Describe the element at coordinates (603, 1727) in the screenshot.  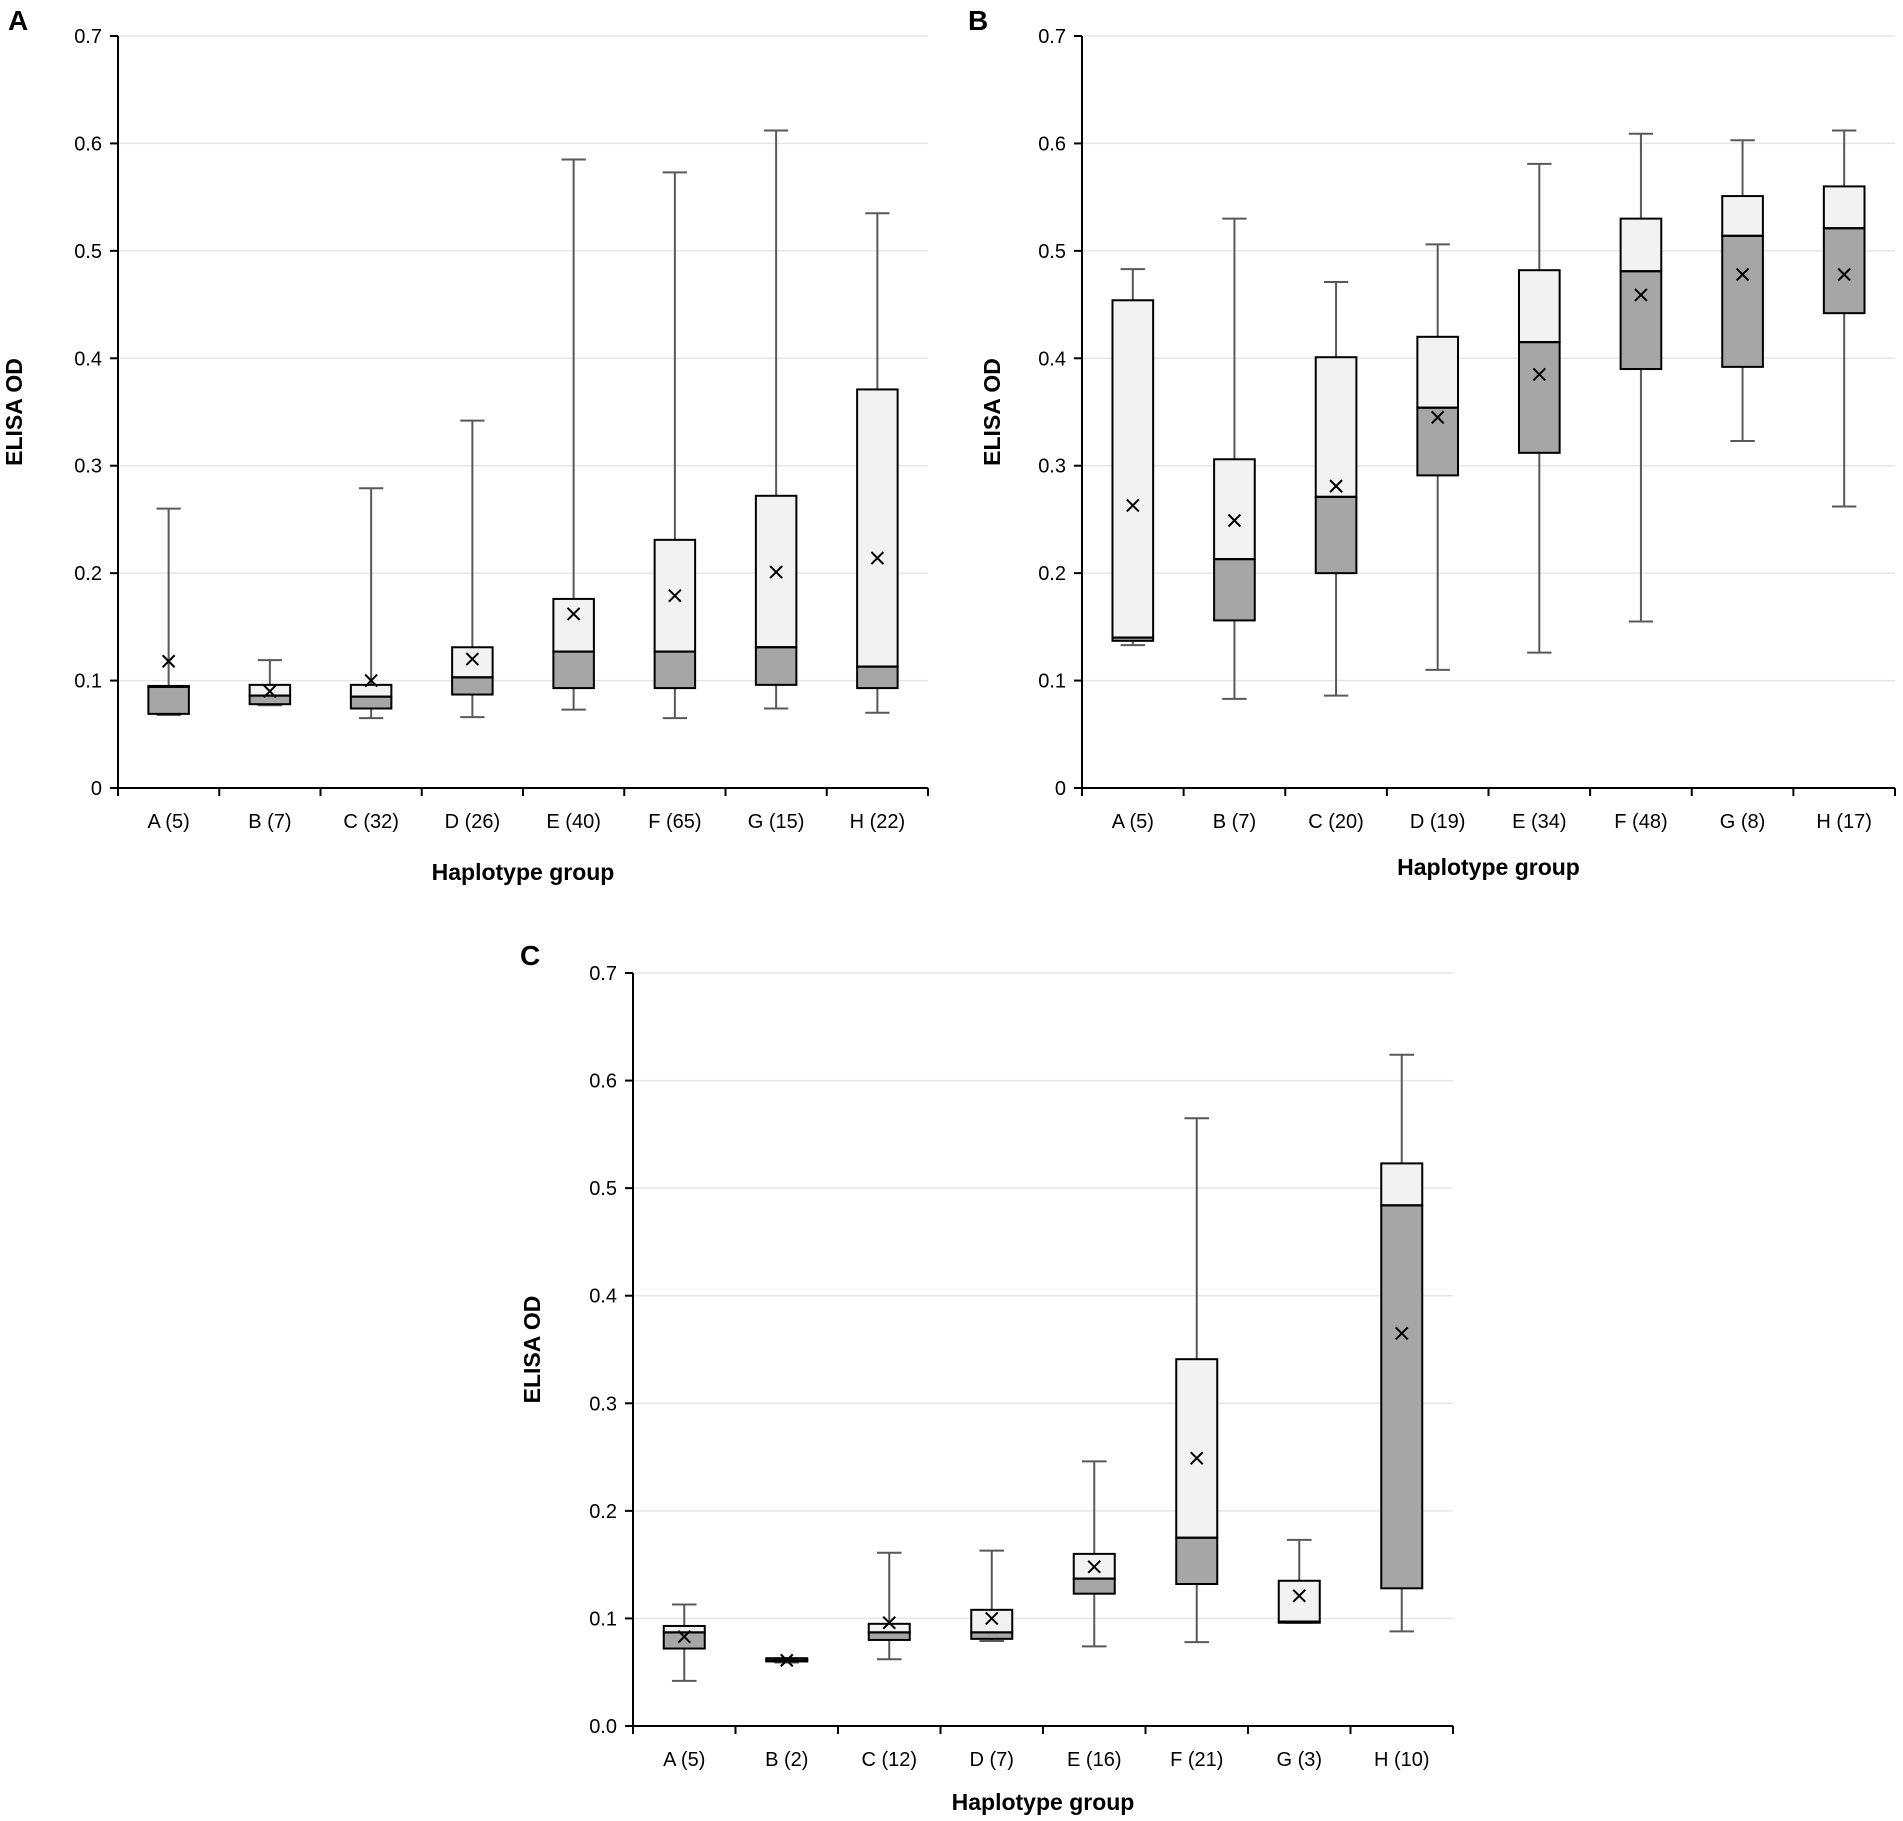
I see `y-tick-label: 0.0` at that location.